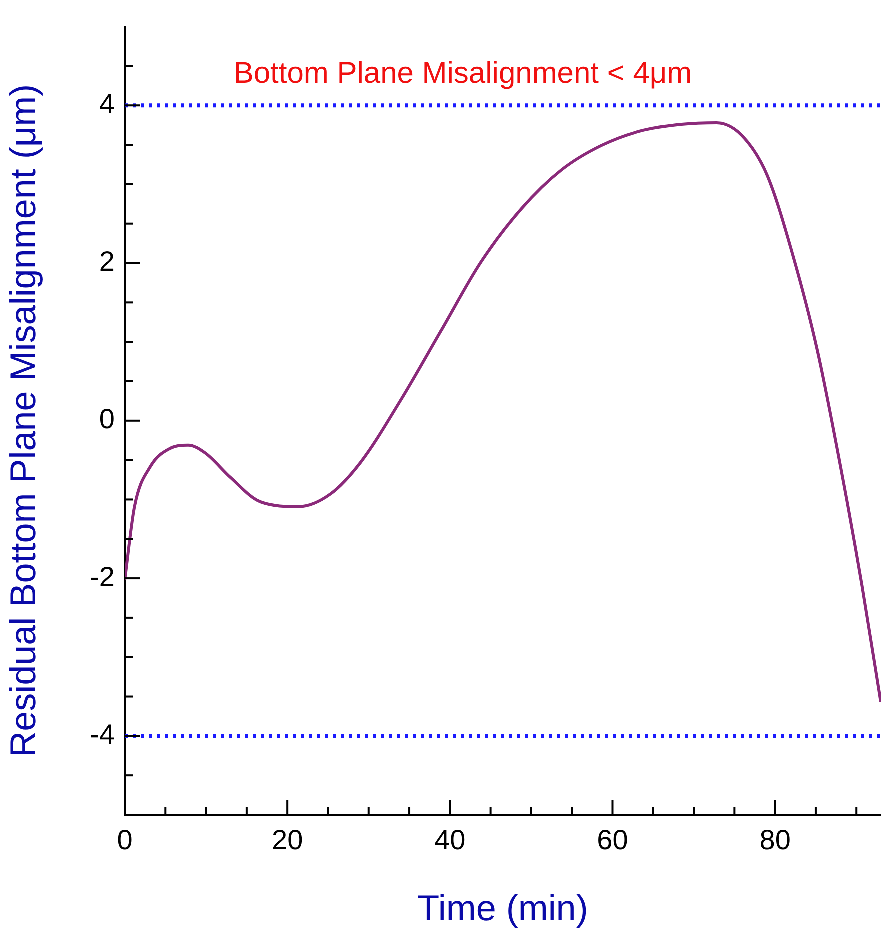 The image size is (881, 936). I want to click on y-axis-title: Residual Bottom Plane Misalignment (μm), so click(23, 421).